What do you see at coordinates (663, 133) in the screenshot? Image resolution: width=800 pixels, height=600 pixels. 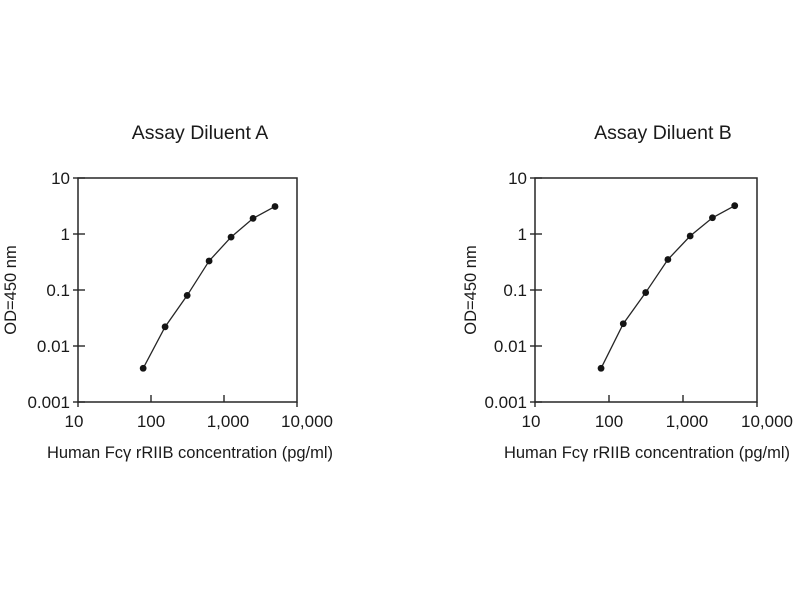 I see `chart-b-title: Assay Diluent B` at bounding box center [663, 133].